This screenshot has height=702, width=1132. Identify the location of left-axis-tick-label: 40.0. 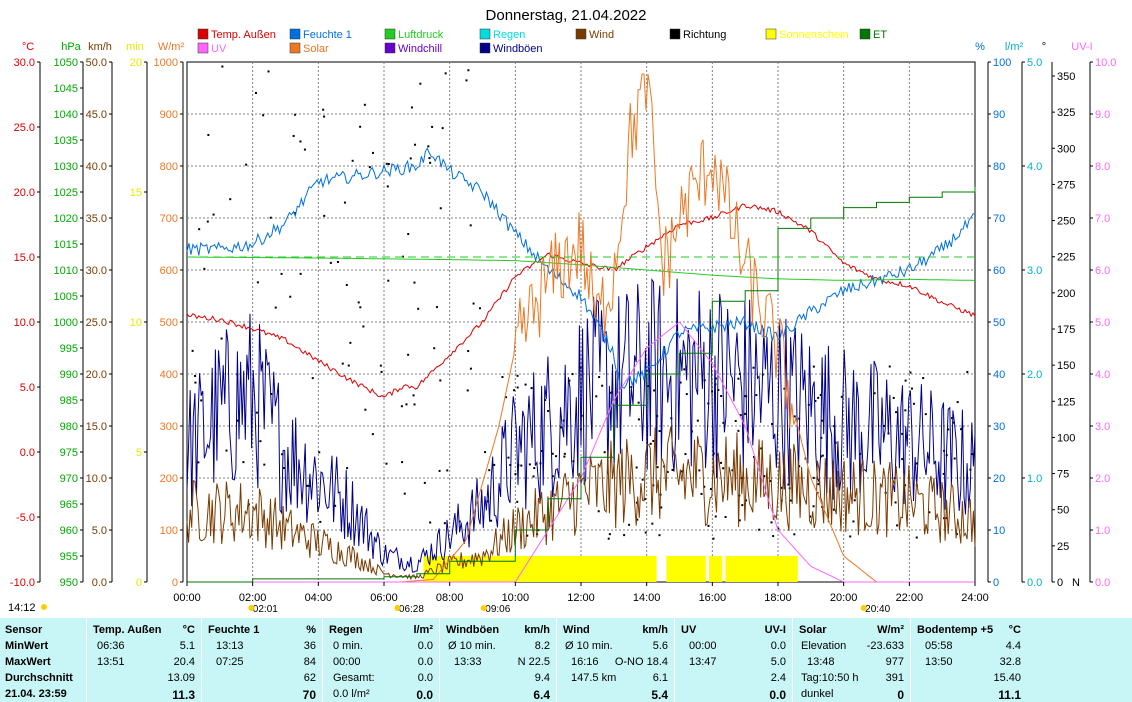
(96, 167).